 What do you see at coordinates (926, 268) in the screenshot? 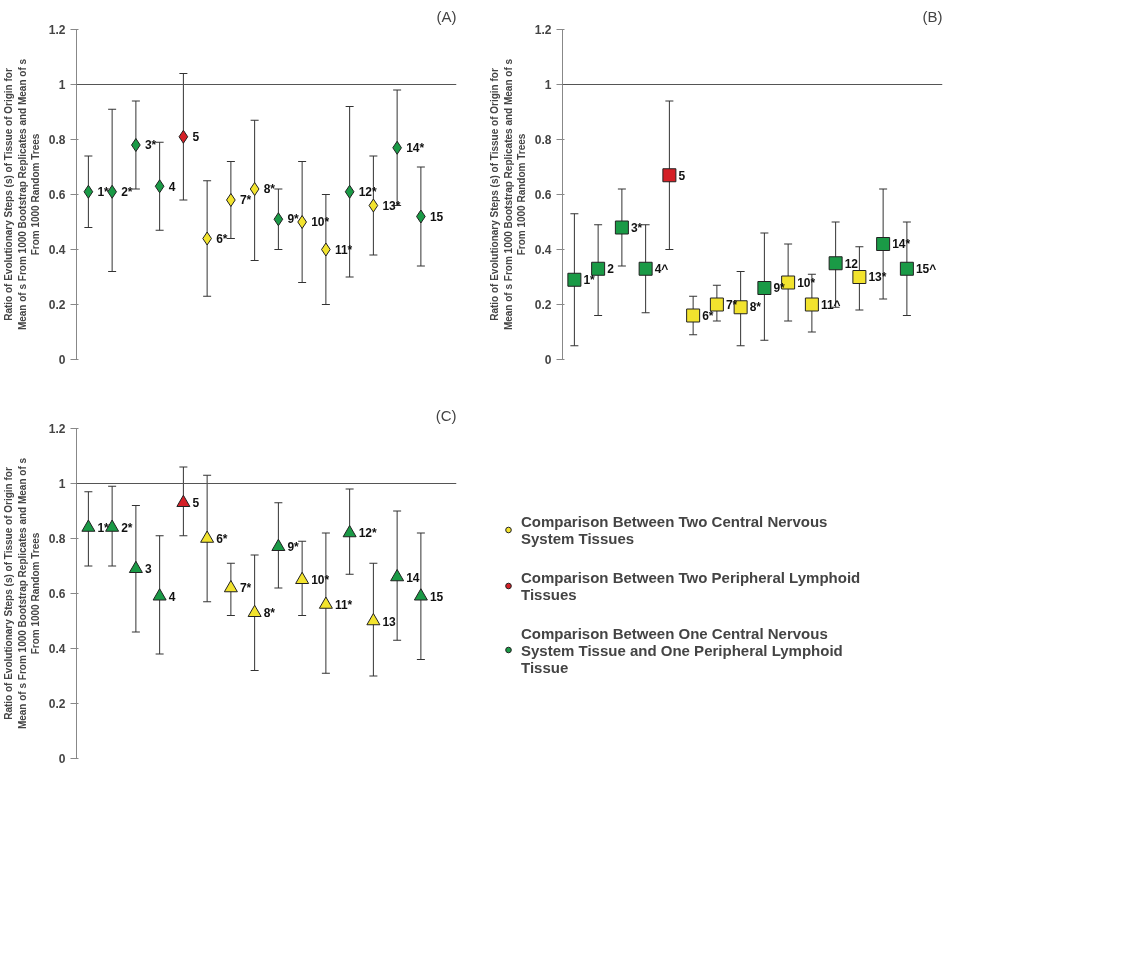
I see `annotation: 15^` at bounding box center [926, 268].